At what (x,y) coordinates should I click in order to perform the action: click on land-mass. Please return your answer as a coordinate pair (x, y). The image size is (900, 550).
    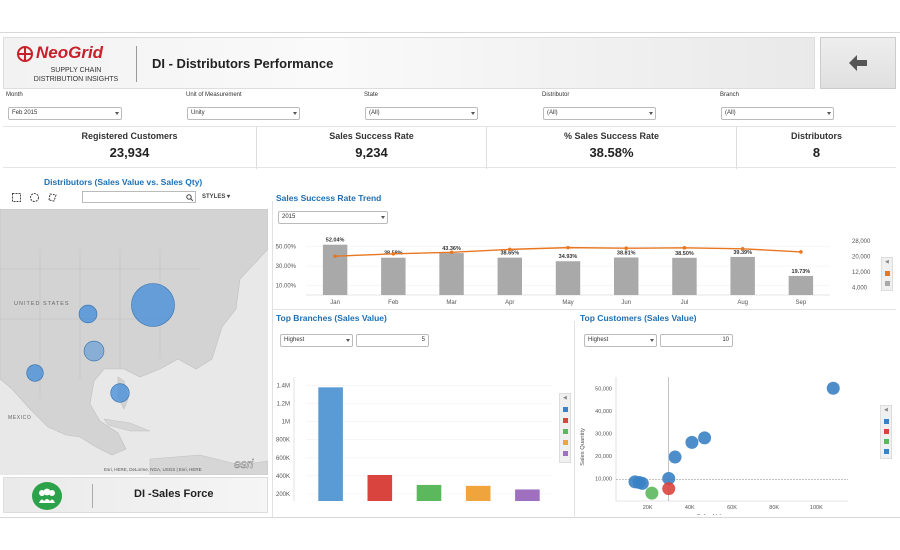
    Looking at the image, I should click on (134, 332).